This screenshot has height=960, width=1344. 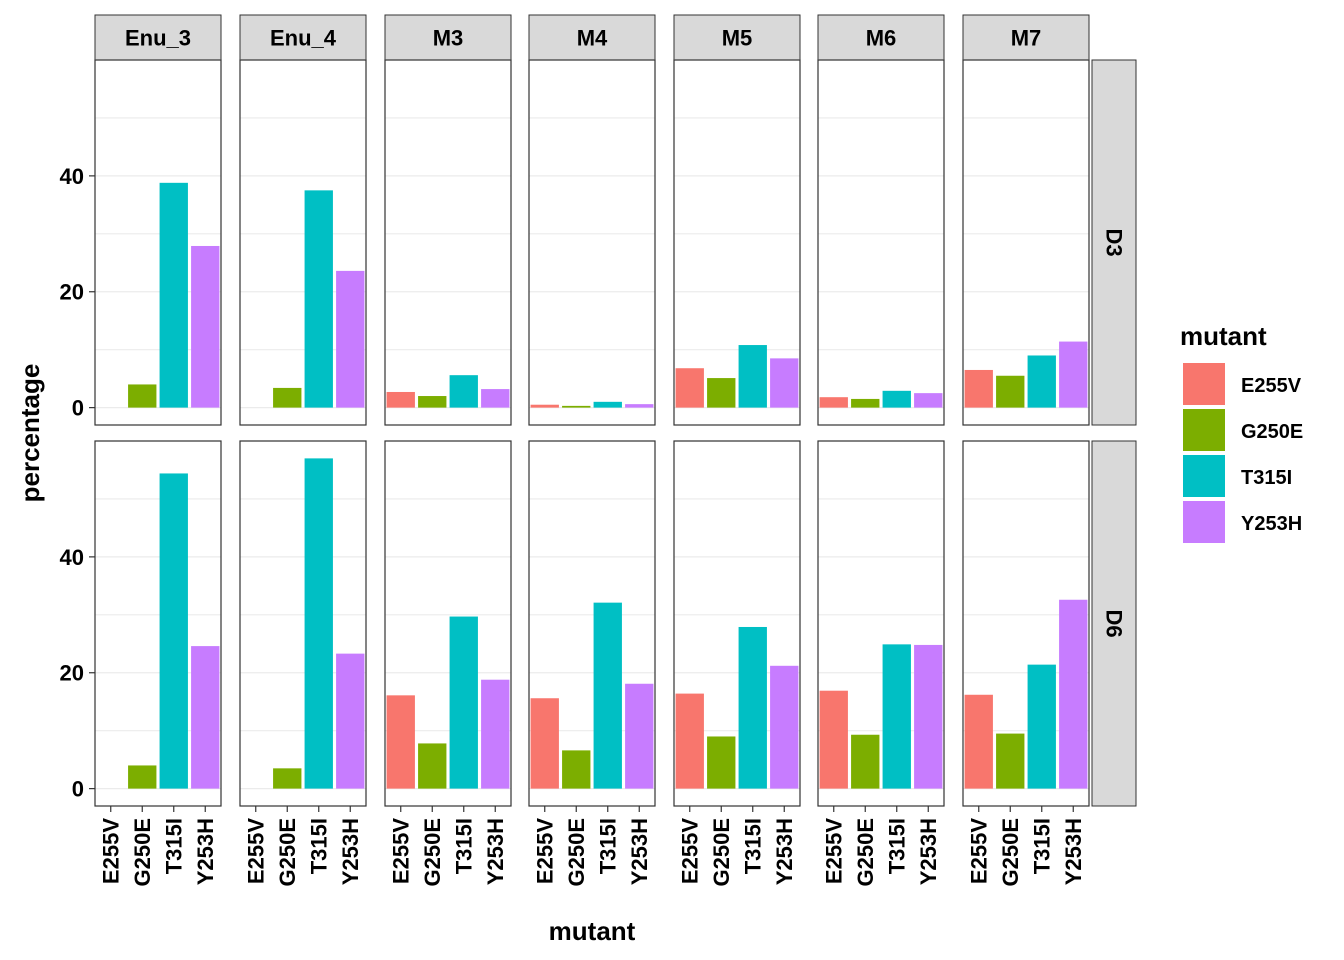 I want to click on bar-M6-D6-G250E, so click(x=865, y=761).